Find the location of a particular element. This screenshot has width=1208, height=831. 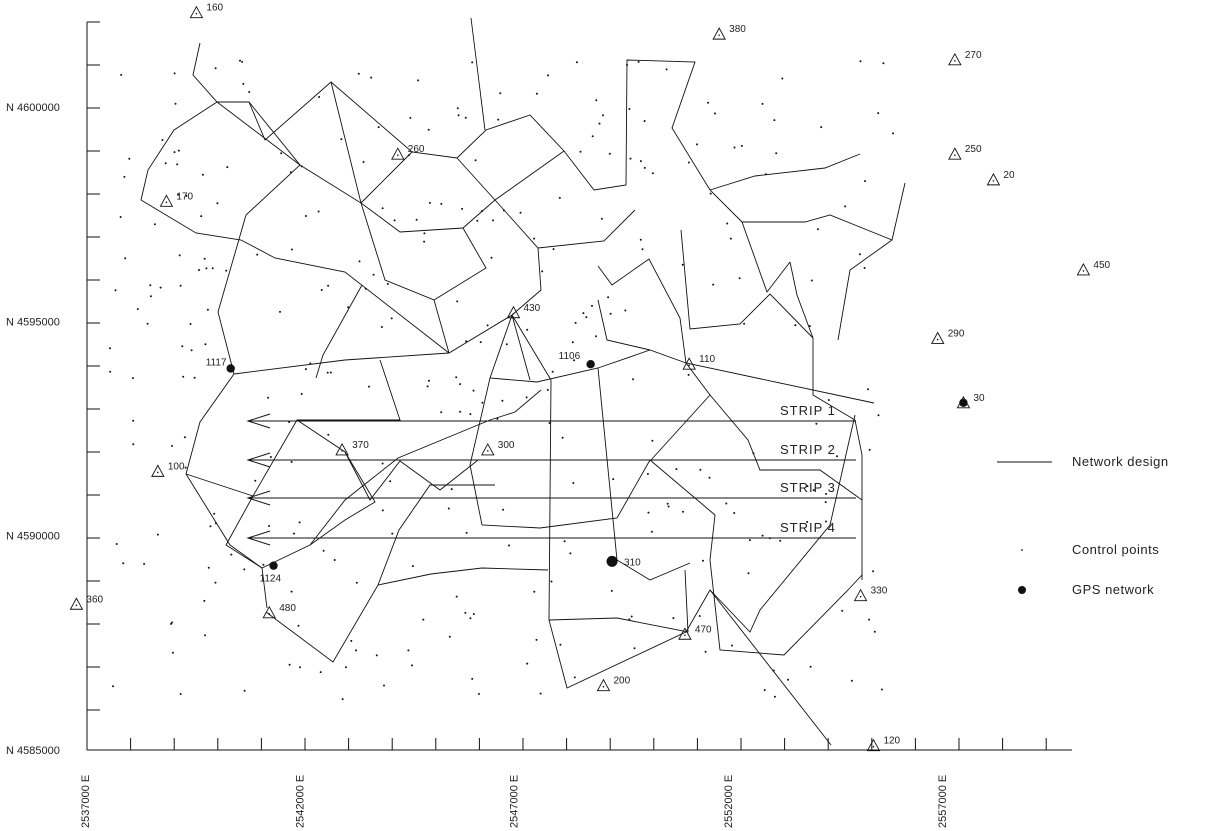

gps-point-marker is located at coordinates (273, 565).